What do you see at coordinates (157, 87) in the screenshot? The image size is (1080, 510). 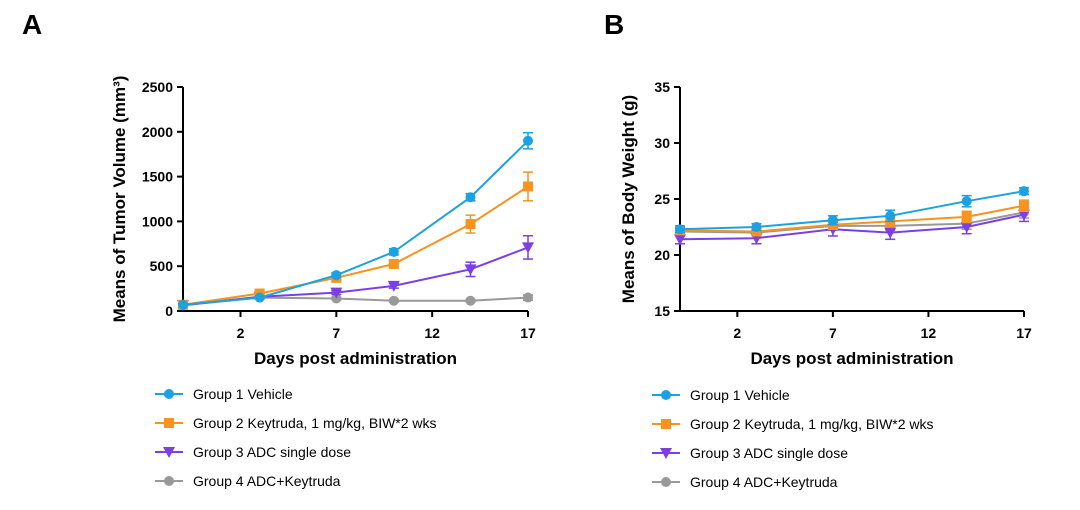 I see `y-tick-label: 2500` at bounding box center [157, 87].